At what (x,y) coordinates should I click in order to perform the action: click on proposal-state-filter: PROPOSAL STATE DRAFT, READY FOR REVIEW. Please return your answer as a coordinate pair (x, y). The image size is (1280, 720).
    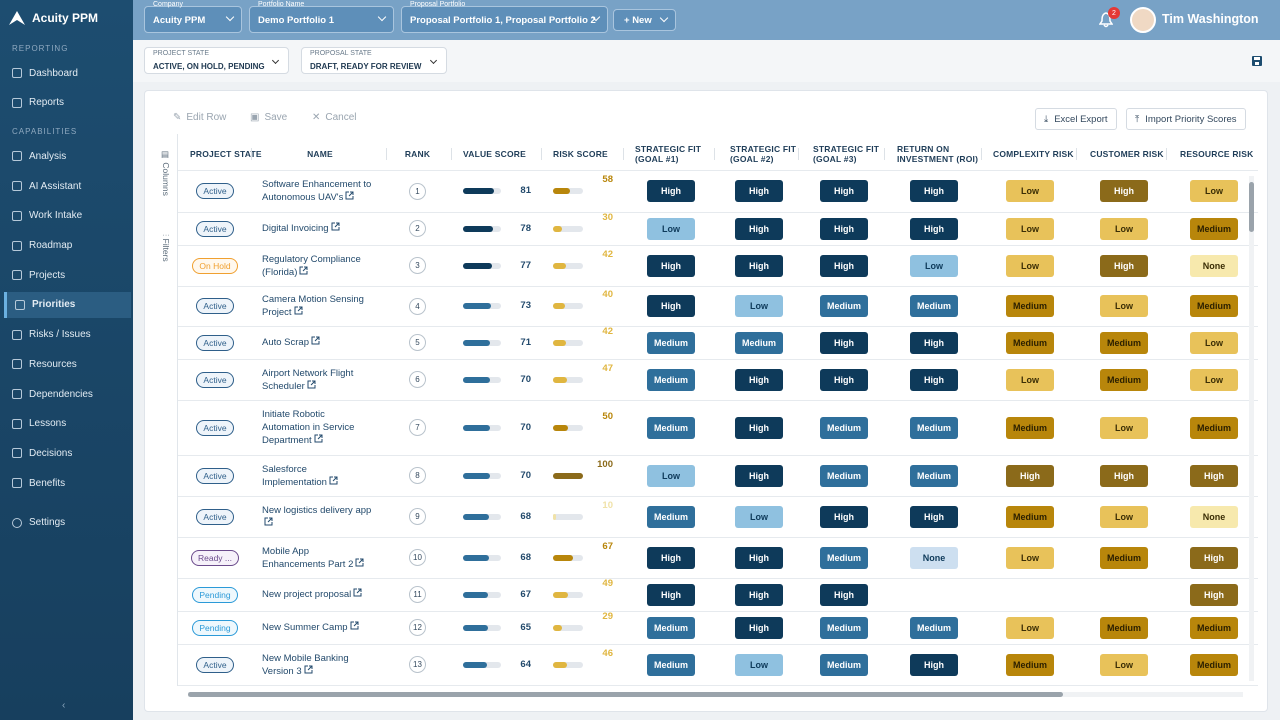
    Looking at the image, I should click on (374, 60).